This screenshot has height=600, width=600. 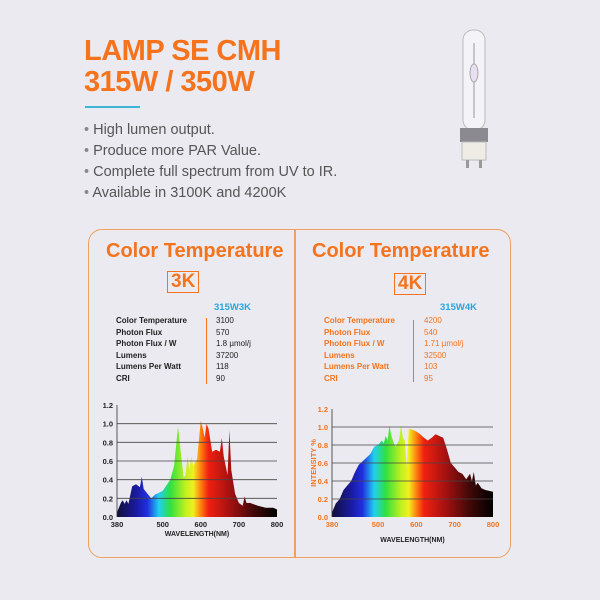 What do you see at coordinates (220, 378) in the screenshot?
I see `spec-value: 90` at bounding box center [220, 378].